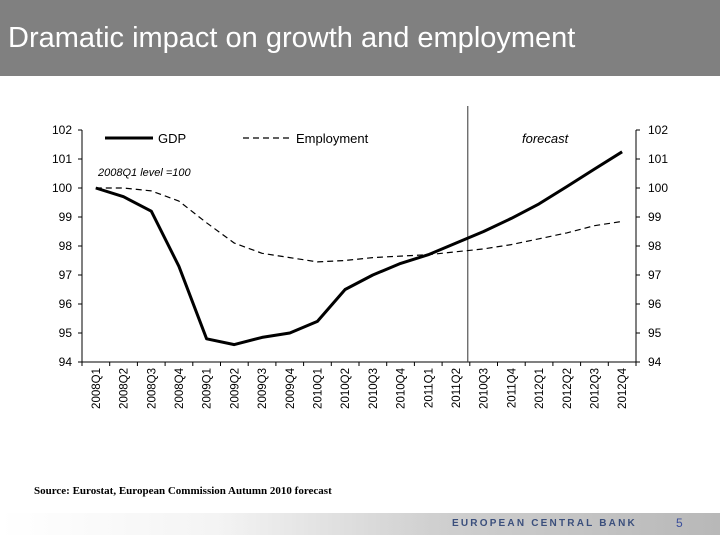  I want to click on legend-label-gdp: GDP, so click(172, 138).